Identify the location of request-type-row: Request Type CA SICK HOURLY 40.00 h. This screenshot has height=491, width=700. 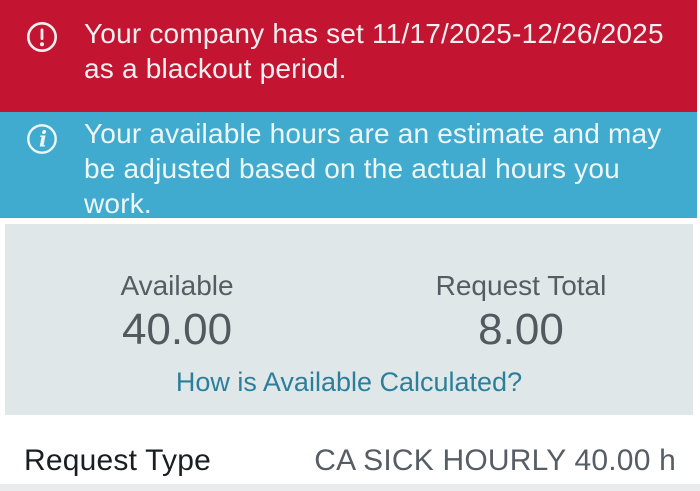
(350, 449).